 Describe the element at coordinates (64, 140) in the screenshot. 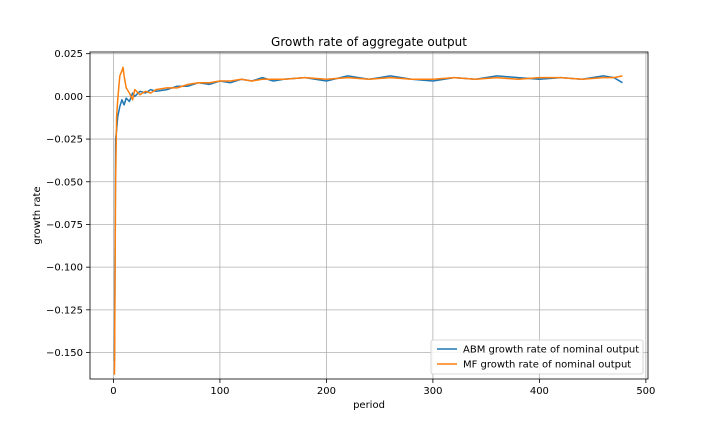

I see `y-tick-label: −0.025` at that location.